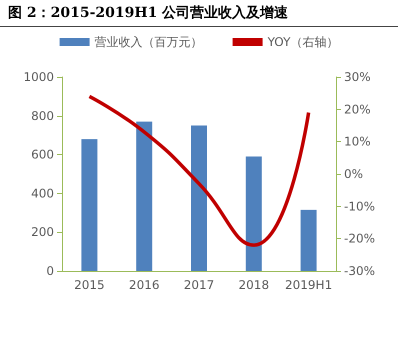 This screenshot has height=339, width=398. I want to click on y-tick-label: 800, so click(42, 115).